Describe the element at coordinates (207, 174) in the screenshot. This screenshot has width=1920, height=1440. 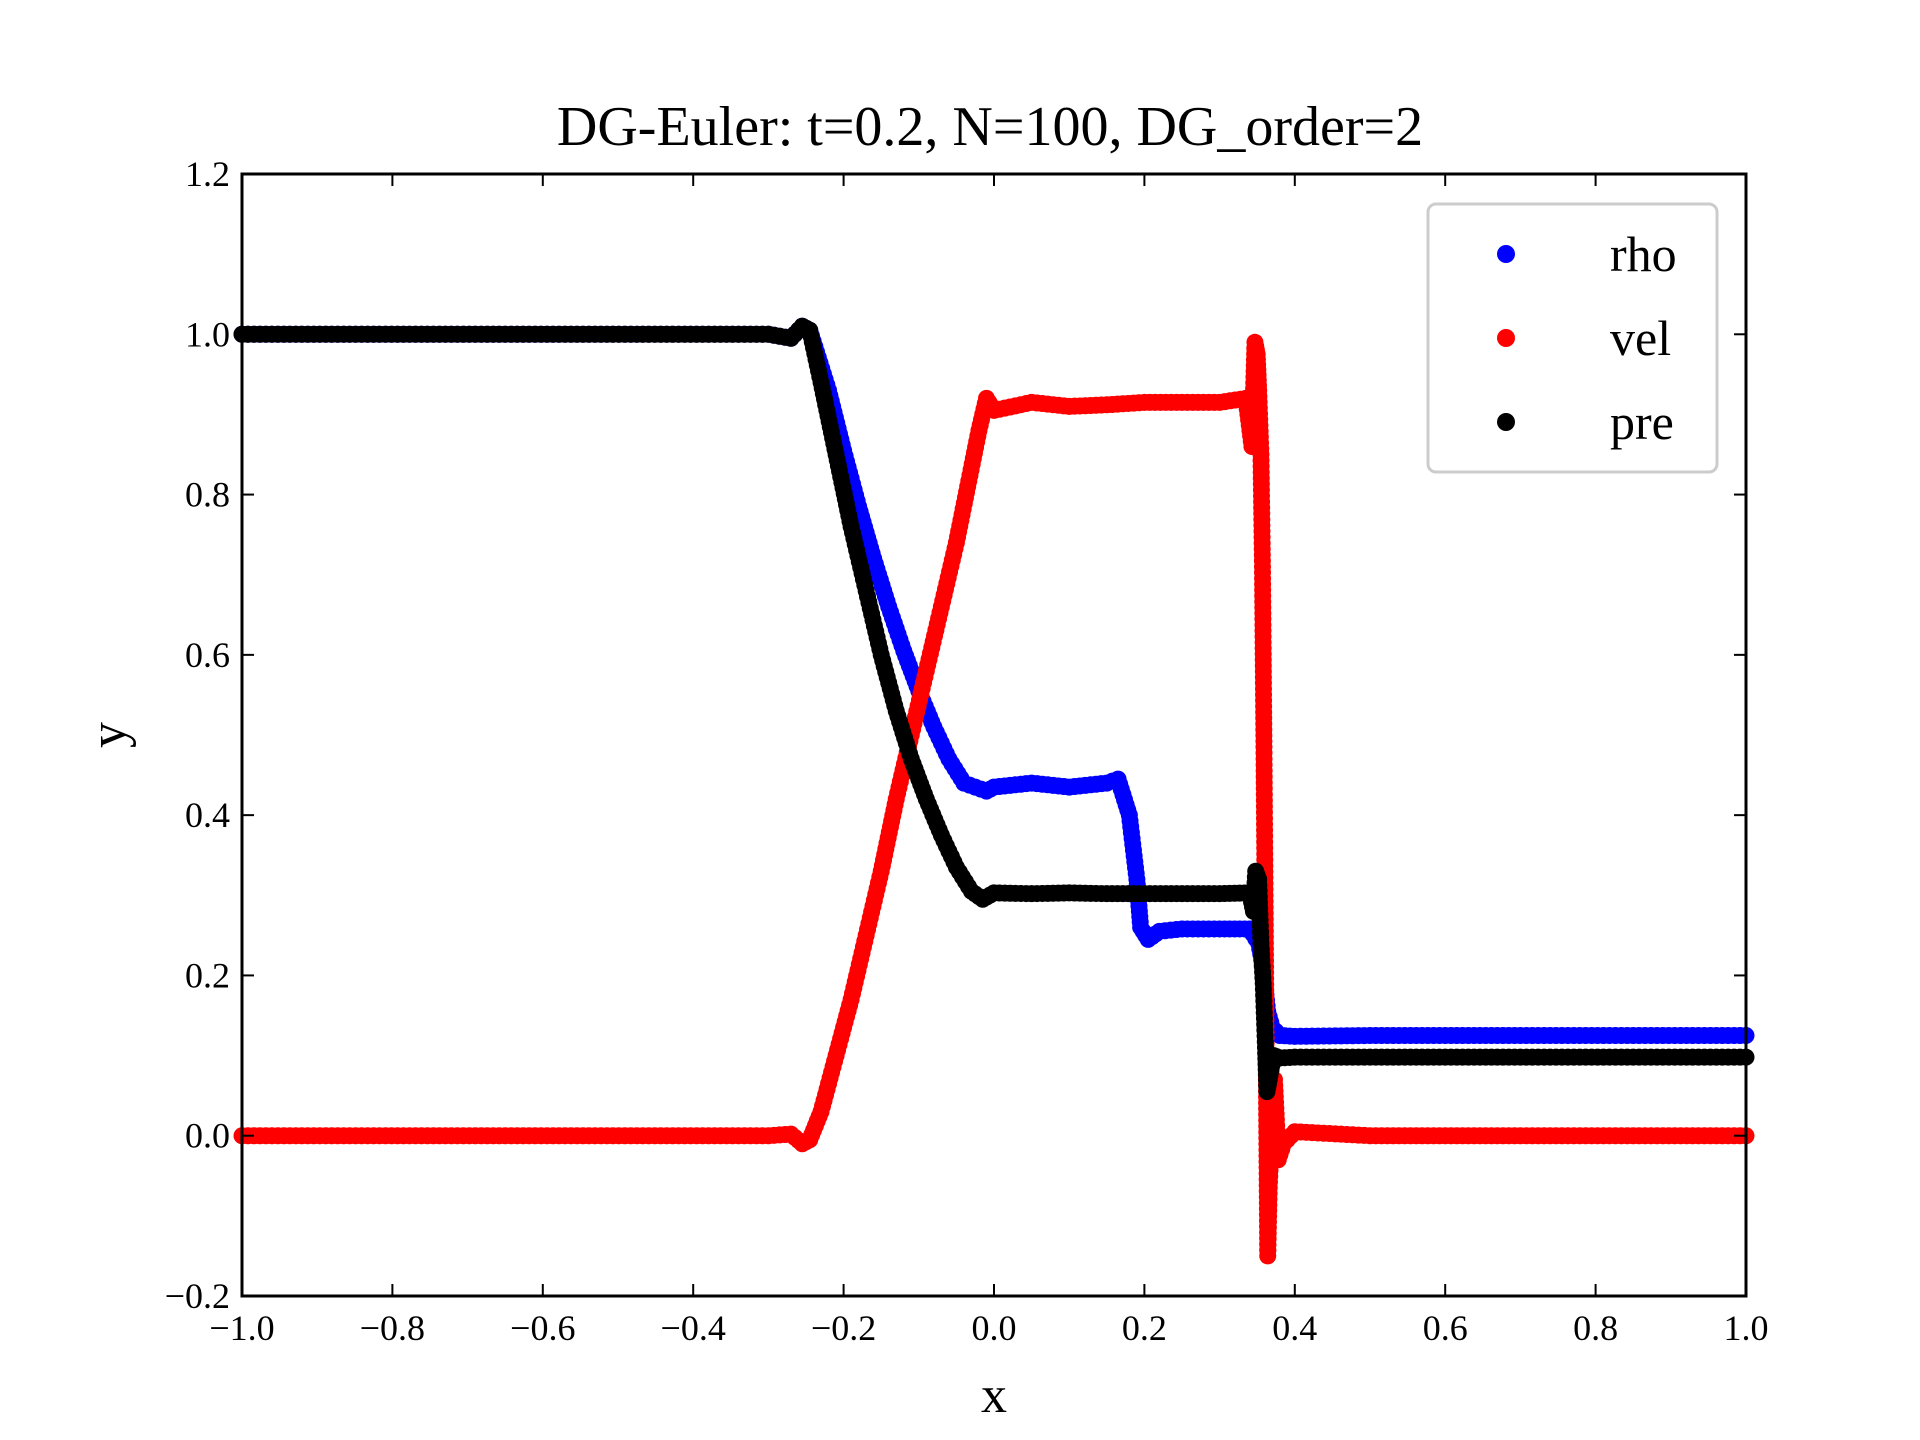
I see `y-tick-label: 1.2` at that location.